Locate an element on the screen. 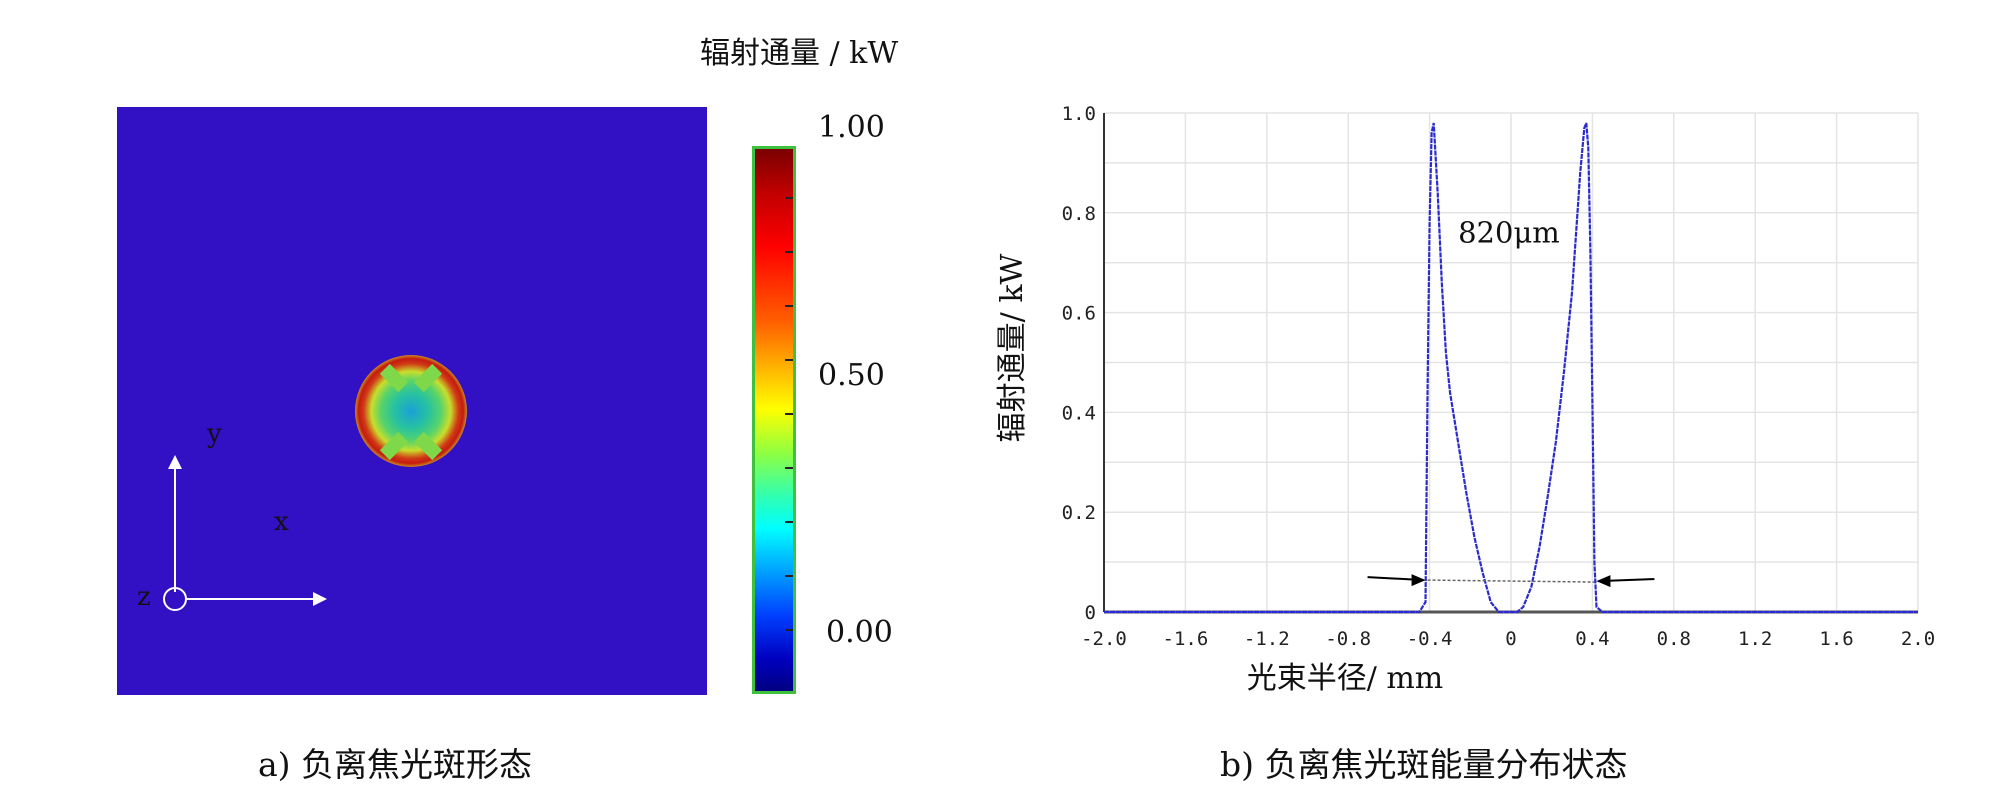  y-tick-label: 0.8 is located at coordinates (1079, 214).